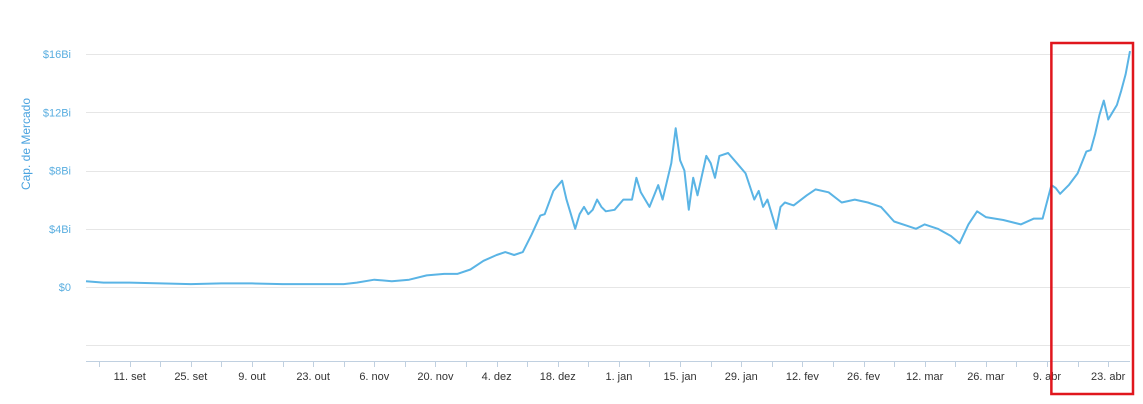 The height and width of the screenshot is (404, 1143). Describe the element at coordinates (130, 377) in the screenshot. I see `x-tick-label: 11. set` at that location.